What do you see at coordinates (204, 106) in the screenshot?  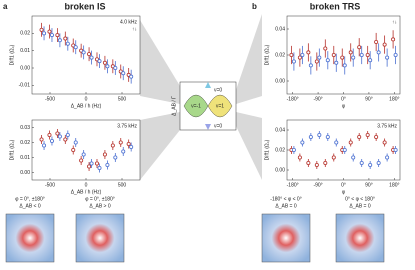 I see `inset: Δ_AB / Γ ν=0 ν=-1 ν=1 ν=0` at bounding box center [204, 106].